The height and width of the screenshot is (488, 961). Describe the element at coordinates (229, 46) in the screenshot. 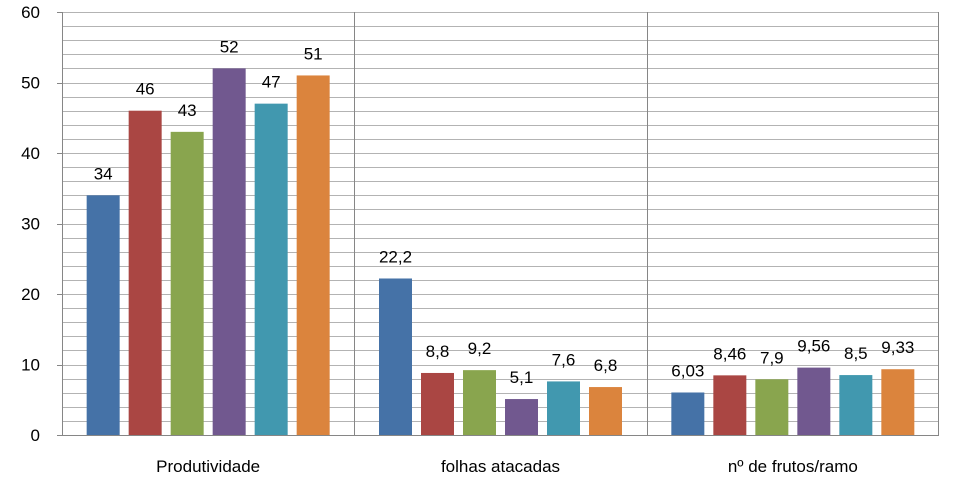

I see `data-label: 52` at that location.